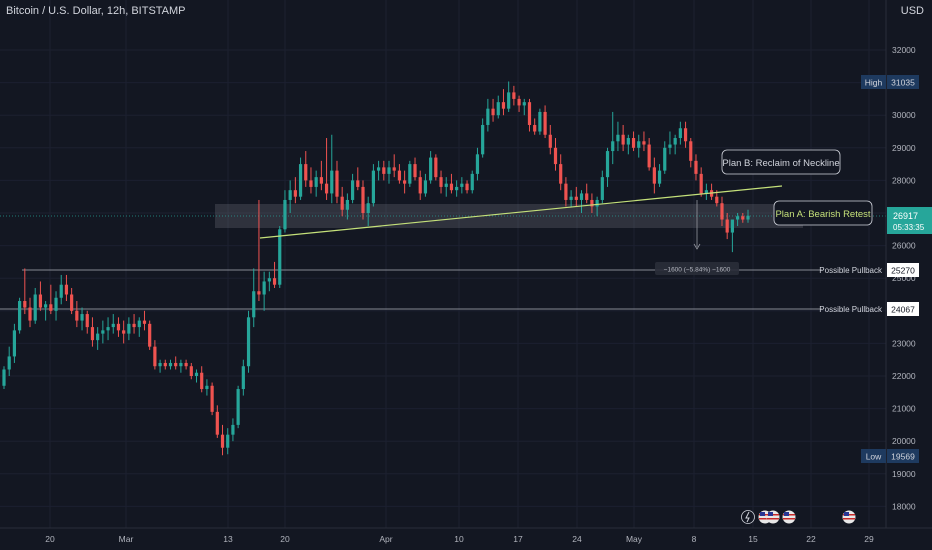  What do you see at coordinates (903, 270) in the screenshot?
I see `pullback-upper-badge` at bounding box center [903, 270].